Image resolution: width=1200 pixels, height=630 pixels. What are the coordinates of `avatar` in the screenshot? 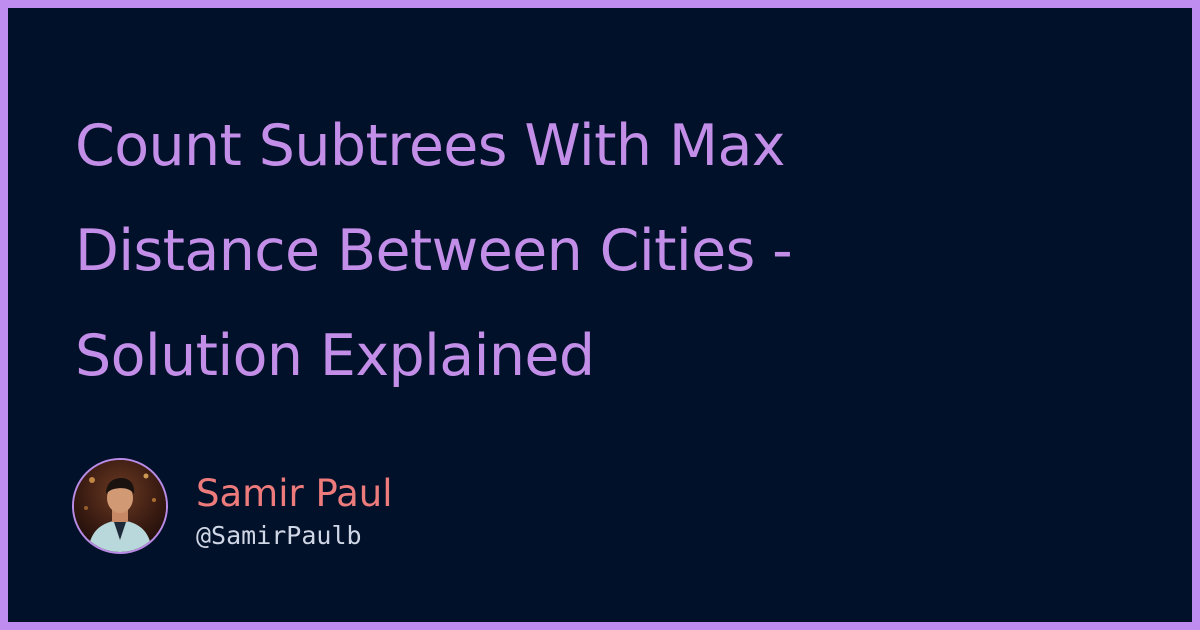 It's located at (120, 506).